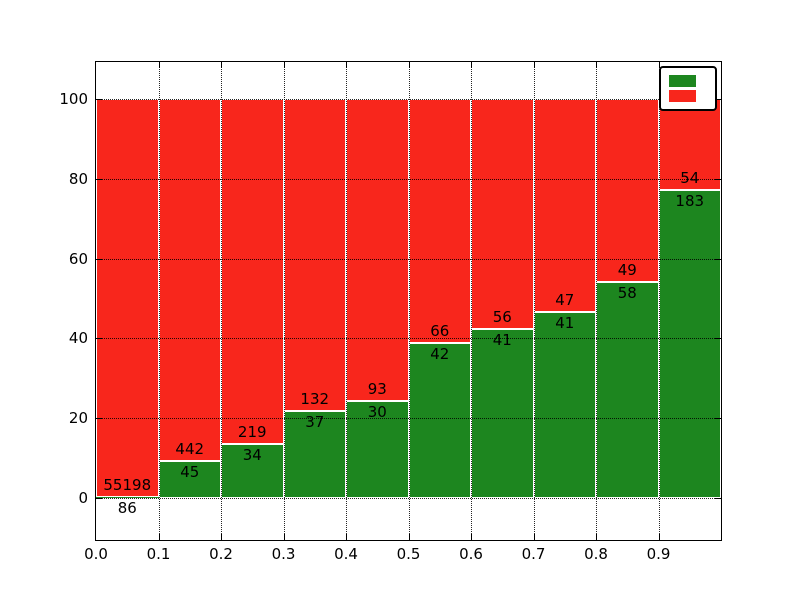 Image resolution: width=800 pixels, height=600 pixels. I want to click on tp-count-label: 183, so click(690, 200).